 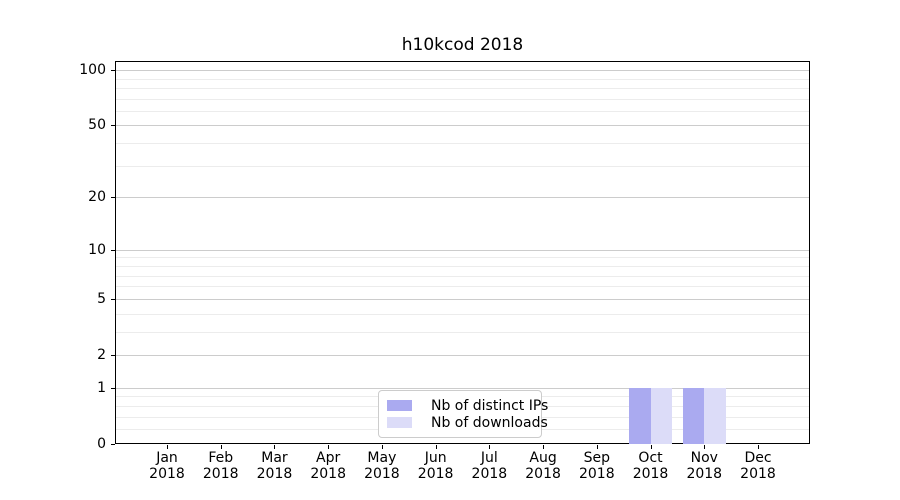 I want to click on legend-label: Nb of downloads, so click(x=489, y=422).